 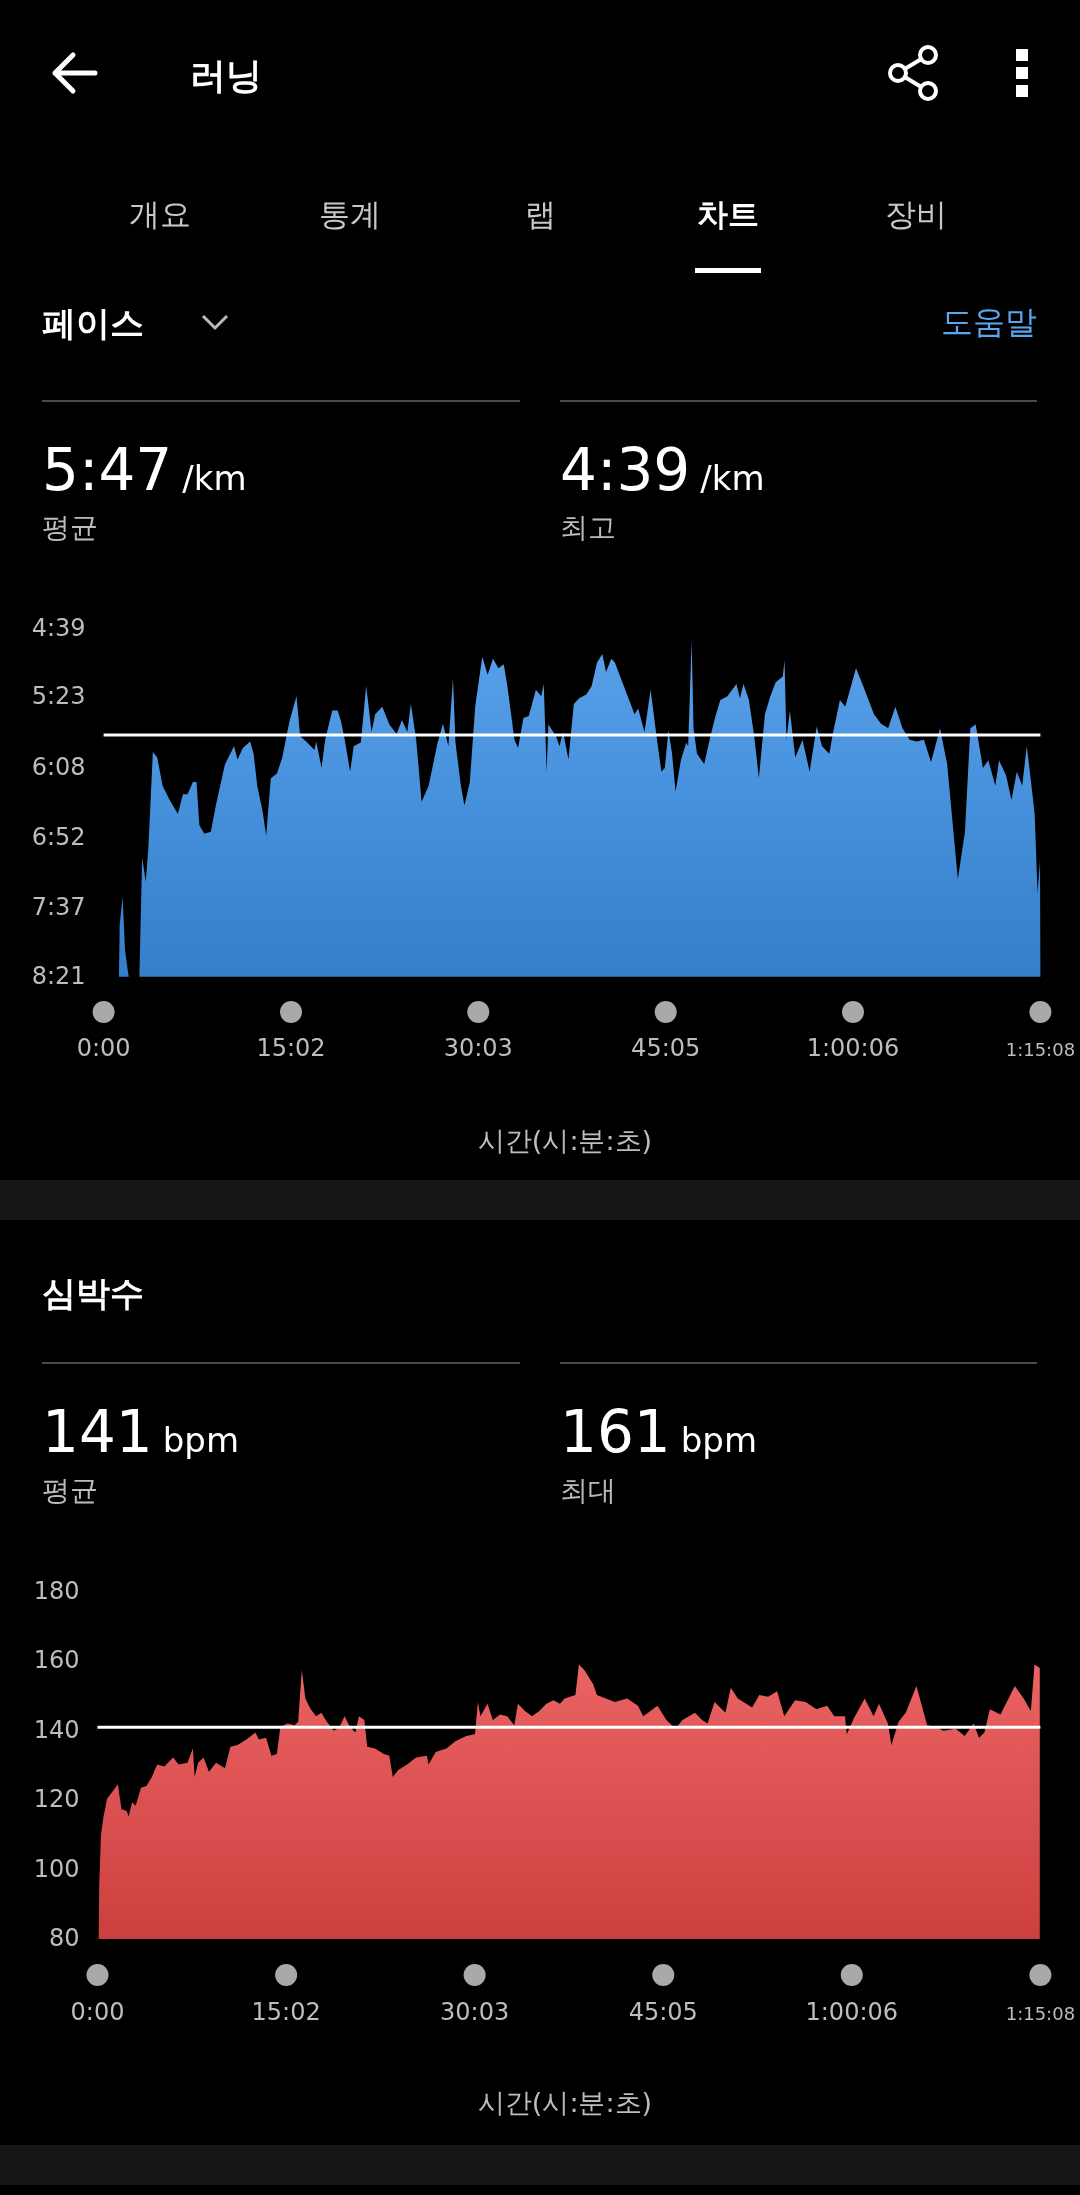 I want to click on y-tick-label: 160, so click(x=56, y=1660).